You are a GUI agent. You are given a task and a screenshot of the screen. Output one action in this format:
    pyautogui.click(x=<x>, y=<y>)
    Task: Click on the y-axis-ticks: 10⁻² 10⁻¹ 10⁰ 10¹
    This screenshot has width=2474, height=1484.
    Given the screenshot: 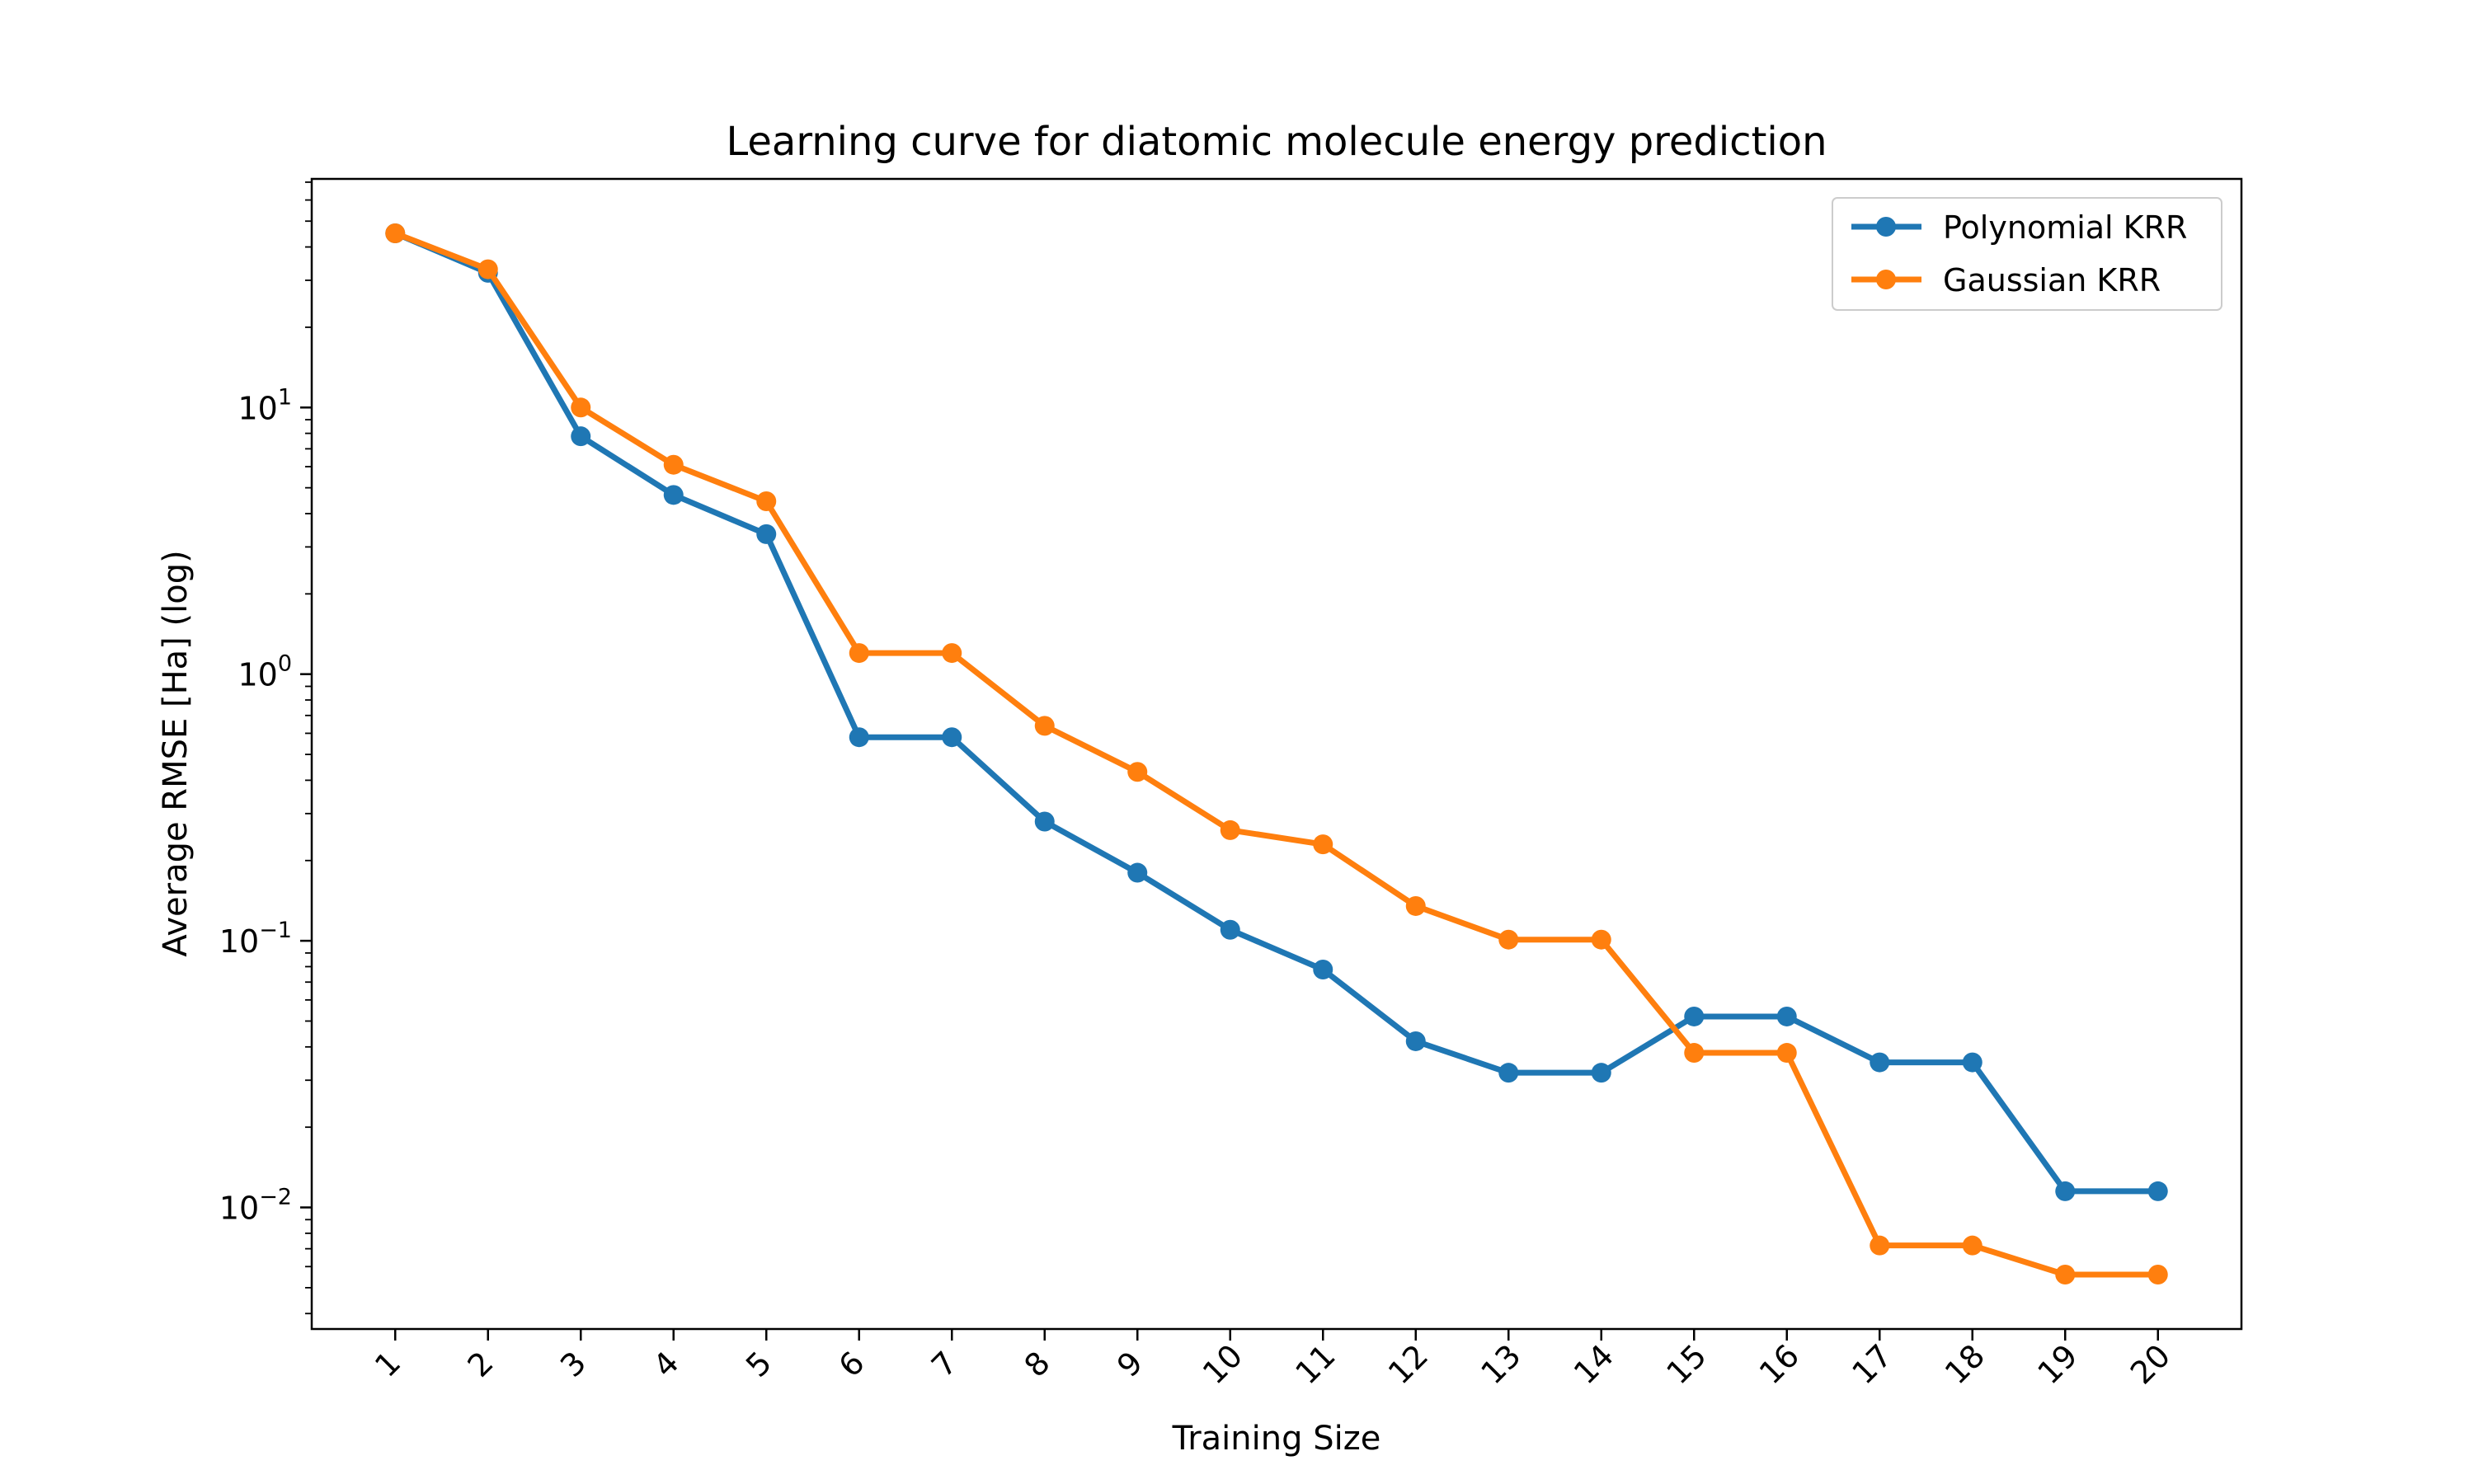 What is the action you would take?
    pyautogui.click(x=265, y=748)
    